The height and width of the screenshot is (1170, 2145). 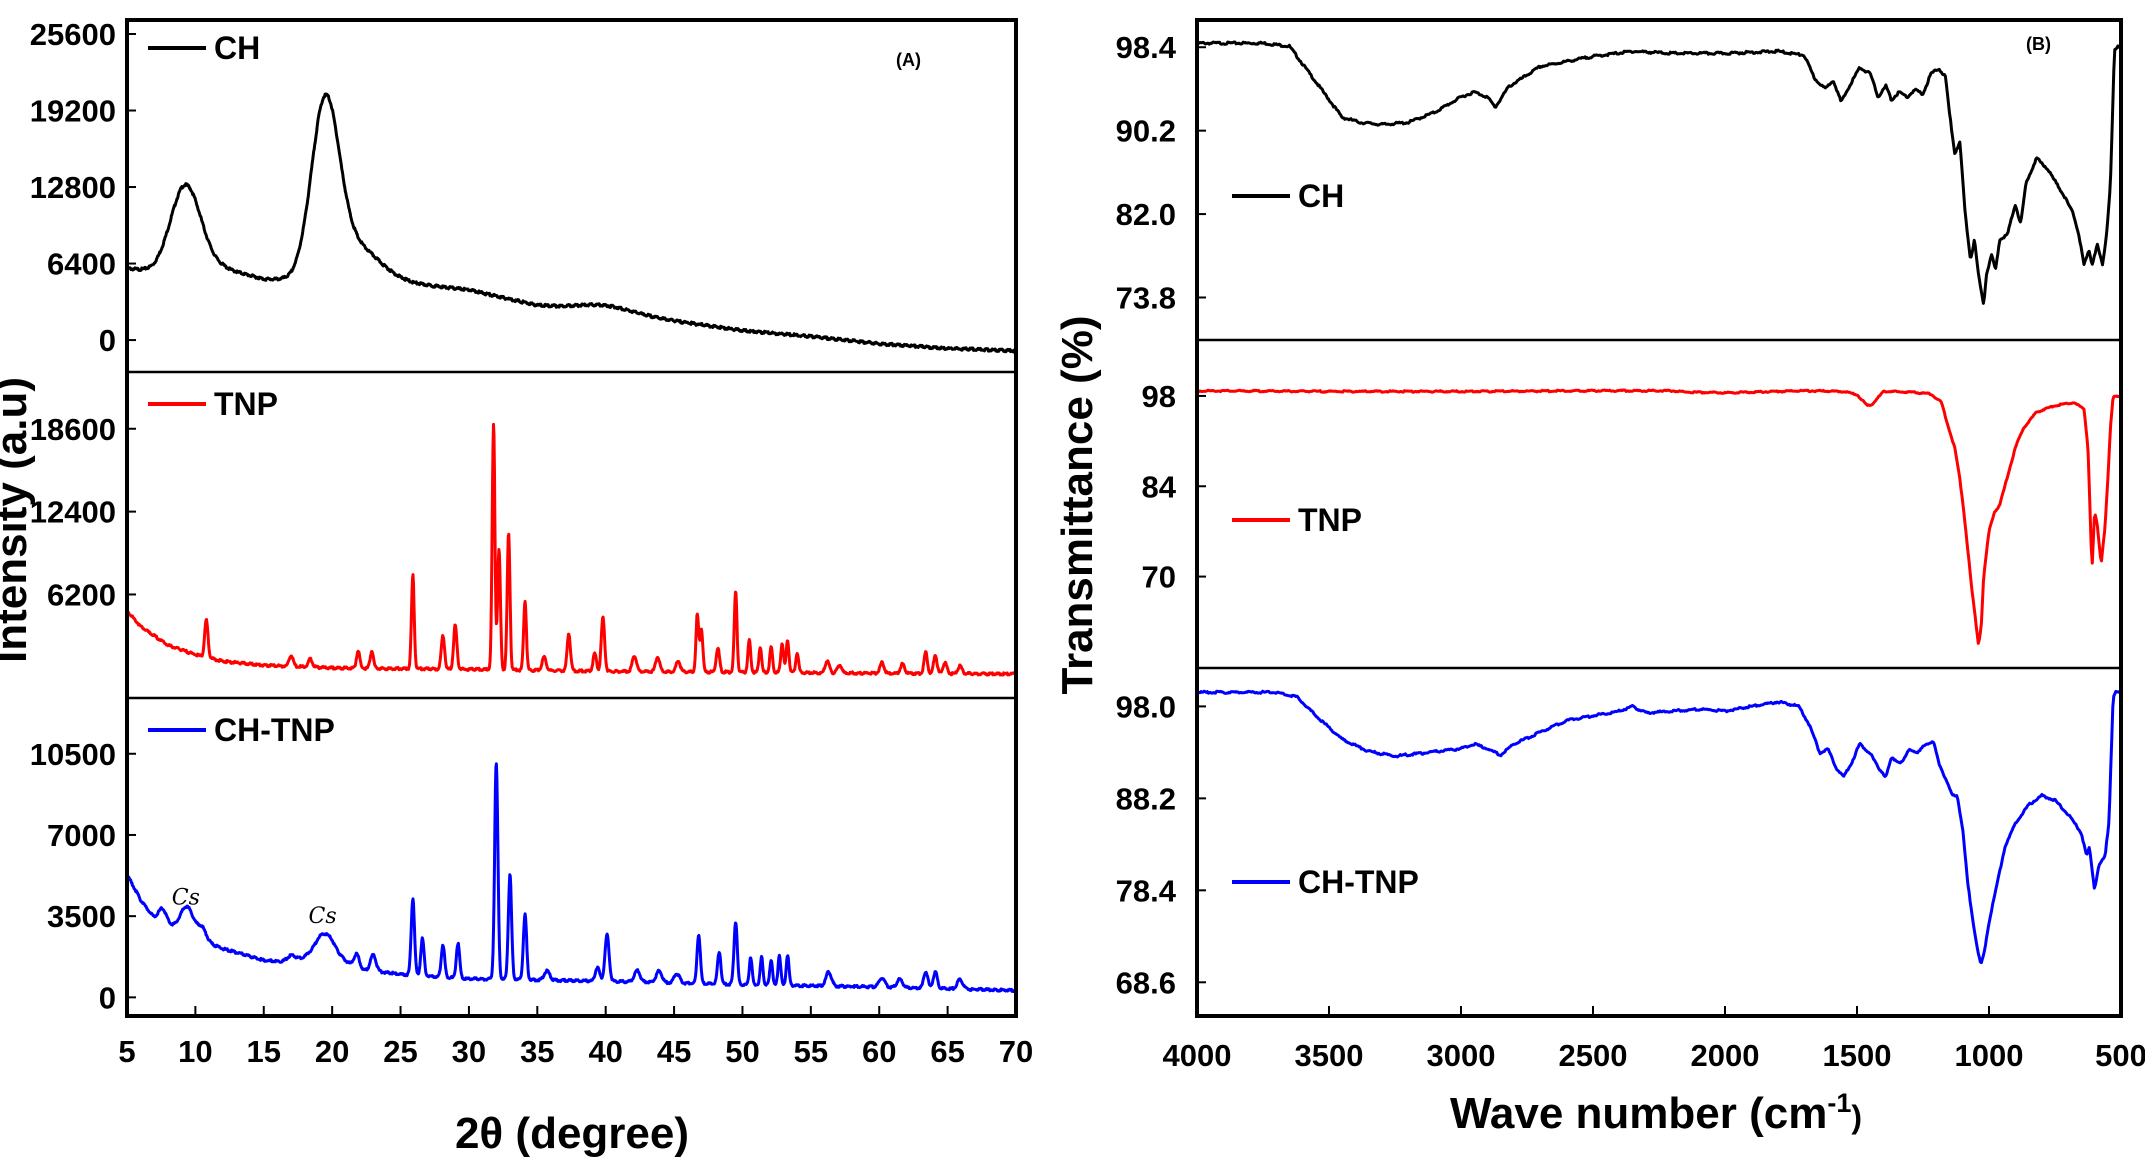 What do you see at coordinates (1159, 577) in the screenshot?
I see `y-tick-label: 70` at bounding box center [1159, 577].